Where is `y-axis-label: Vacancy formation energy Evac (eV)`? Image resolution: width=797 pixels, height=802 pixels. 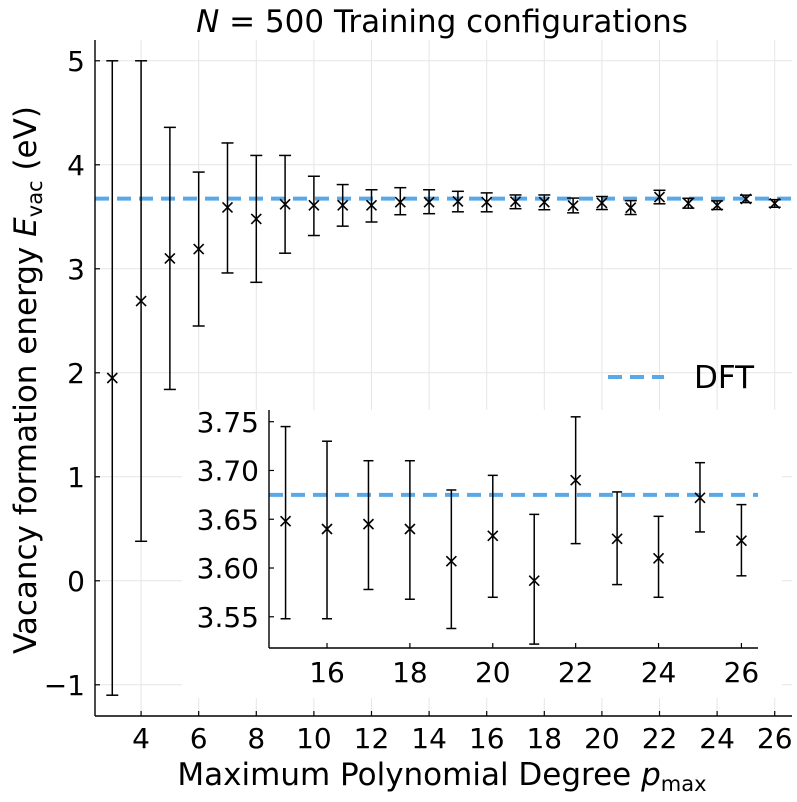 y-axis-label: Vacancy formation energy Evac (eV) is located at coordinates (27, 380).